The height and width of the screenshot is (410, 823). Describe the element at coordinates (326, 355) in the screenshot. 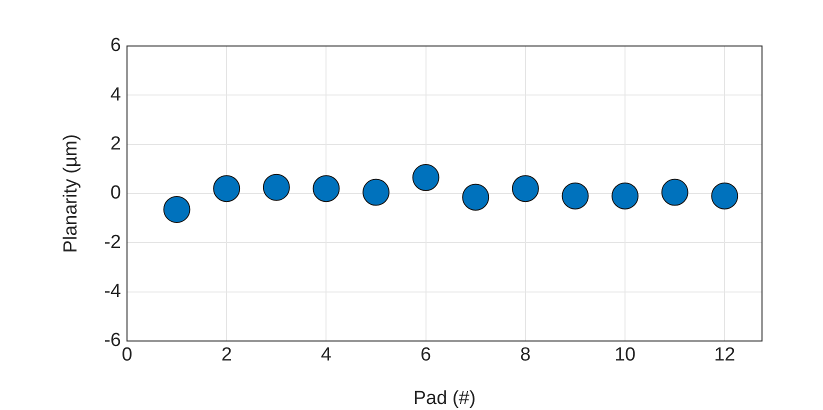

I see `x-tick-label: 4` at that location.